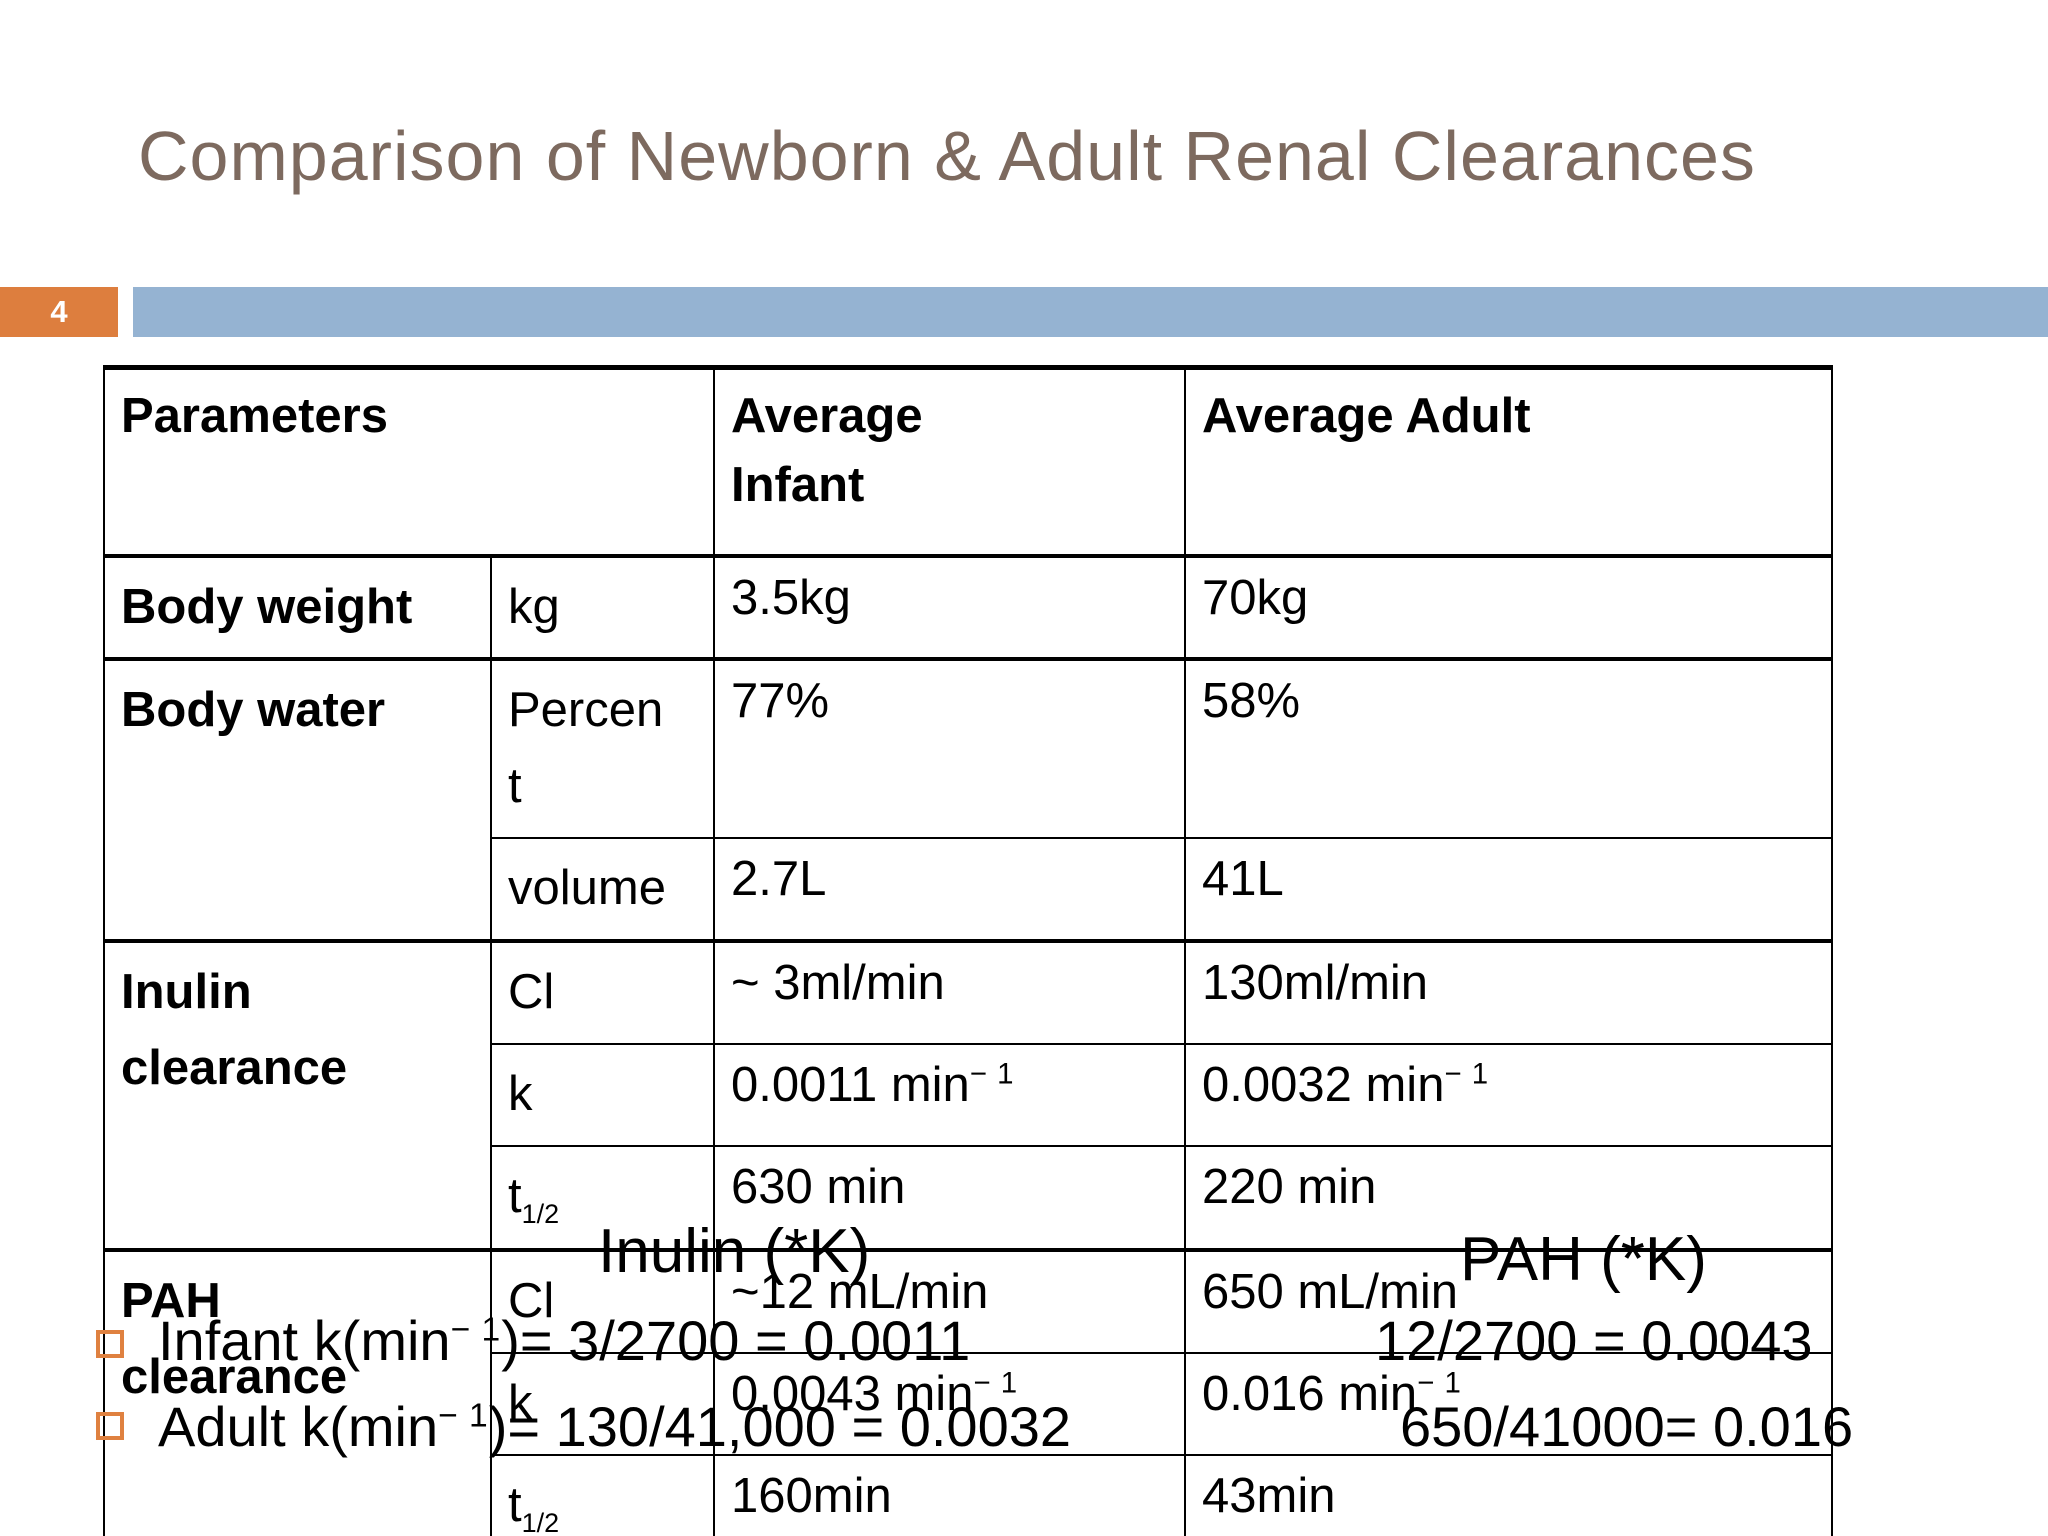  I want to click on infant-k-calculation-pah: 12/2700 = 0.0043, so click(1594, 1340).